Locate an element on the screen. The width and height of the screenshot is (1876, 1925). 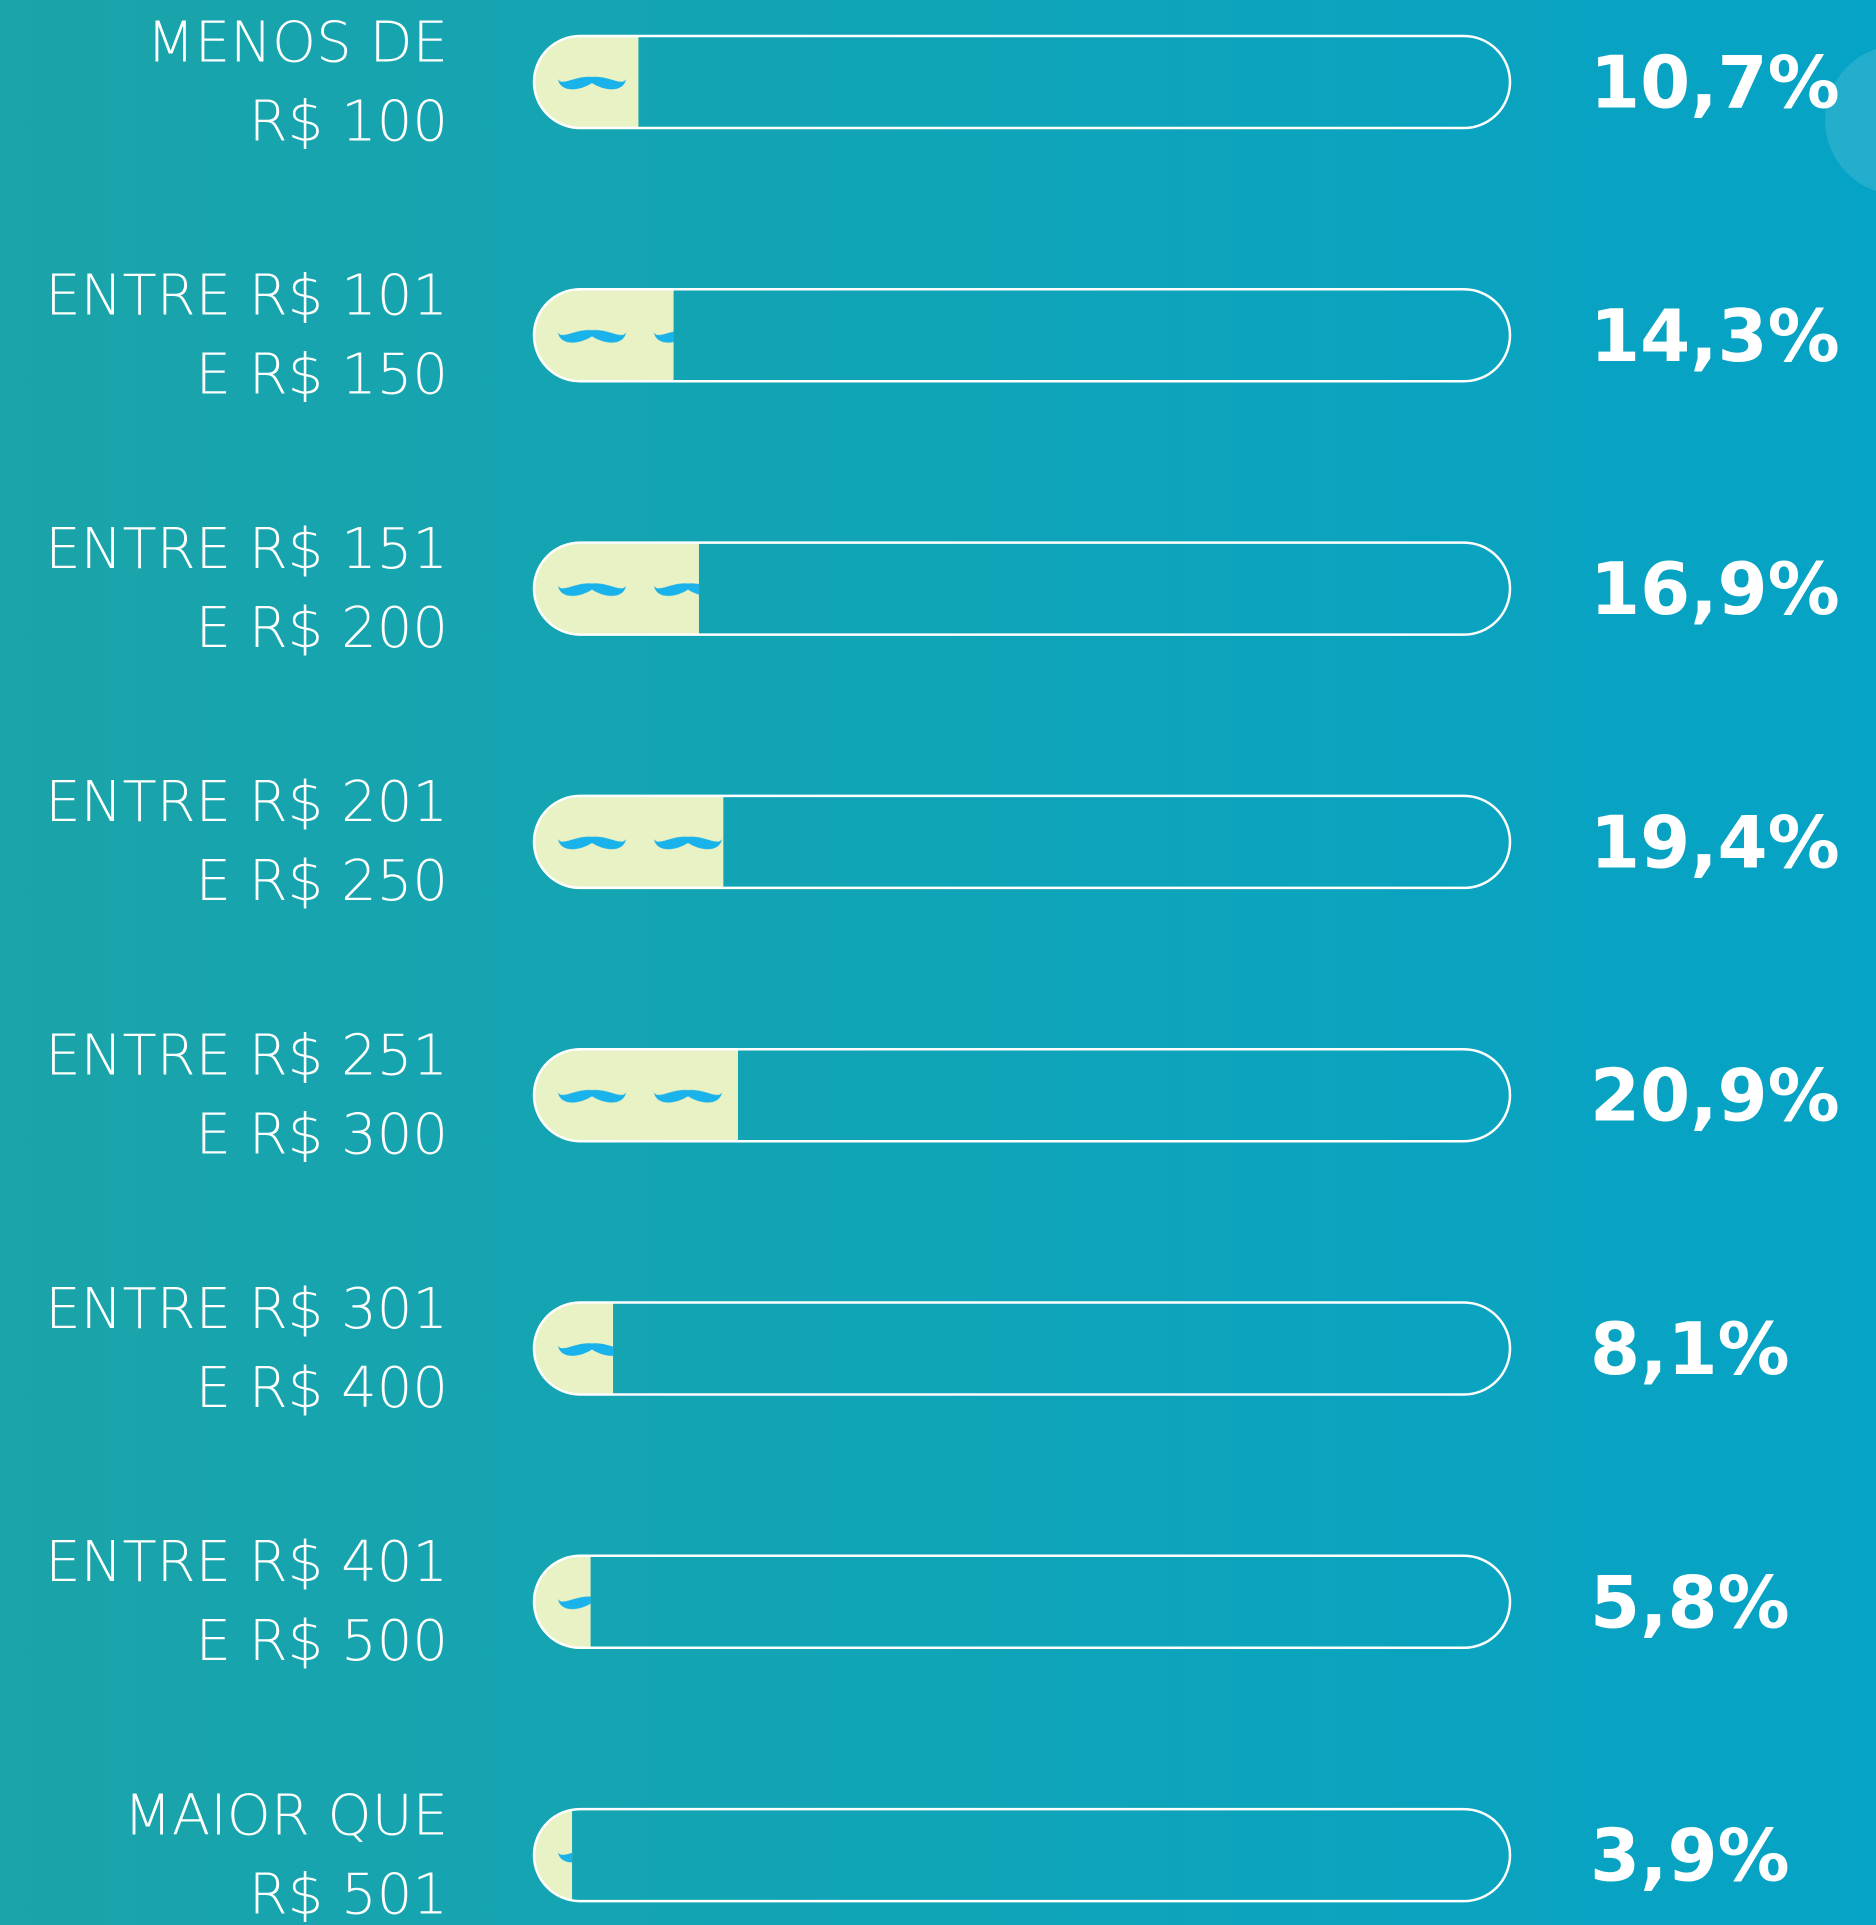
category-label: R$ 501 is located at coordinates (348, 1893).